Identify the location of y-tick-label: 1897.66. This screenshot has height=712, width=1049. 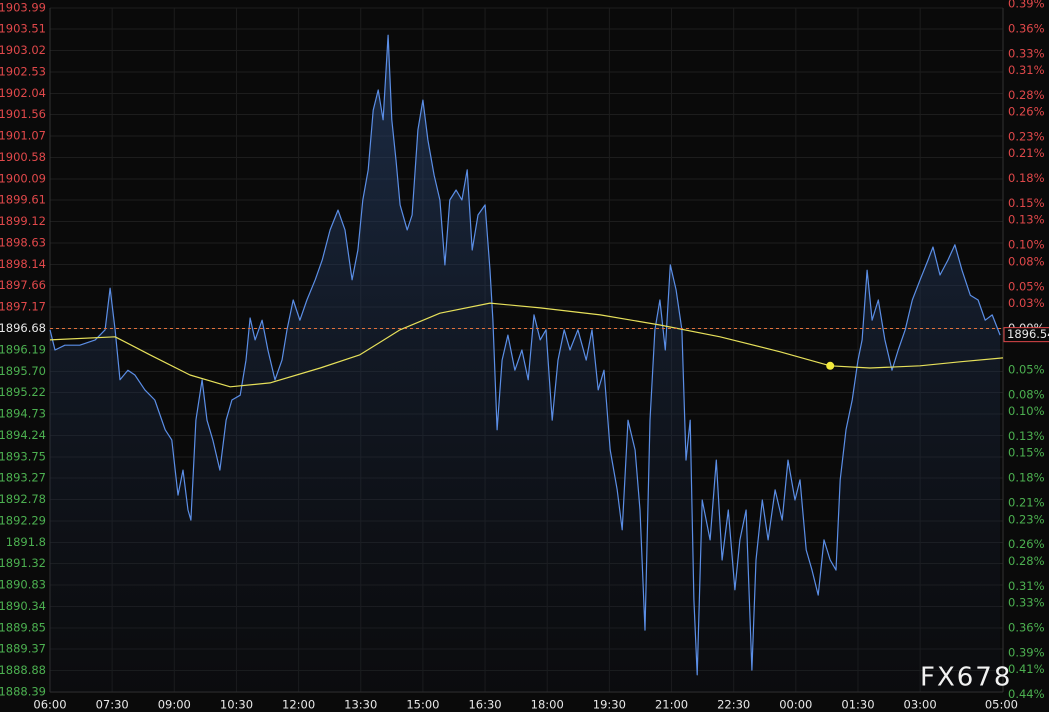
(23, 285).